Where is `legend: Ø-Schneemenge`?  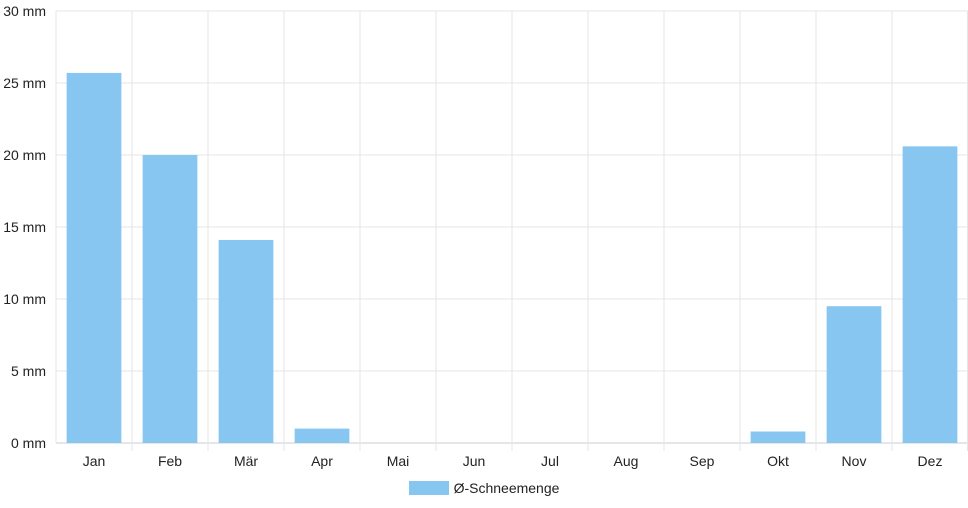
legend: Ø-Schneemenge is located at coordinates (484, 488).